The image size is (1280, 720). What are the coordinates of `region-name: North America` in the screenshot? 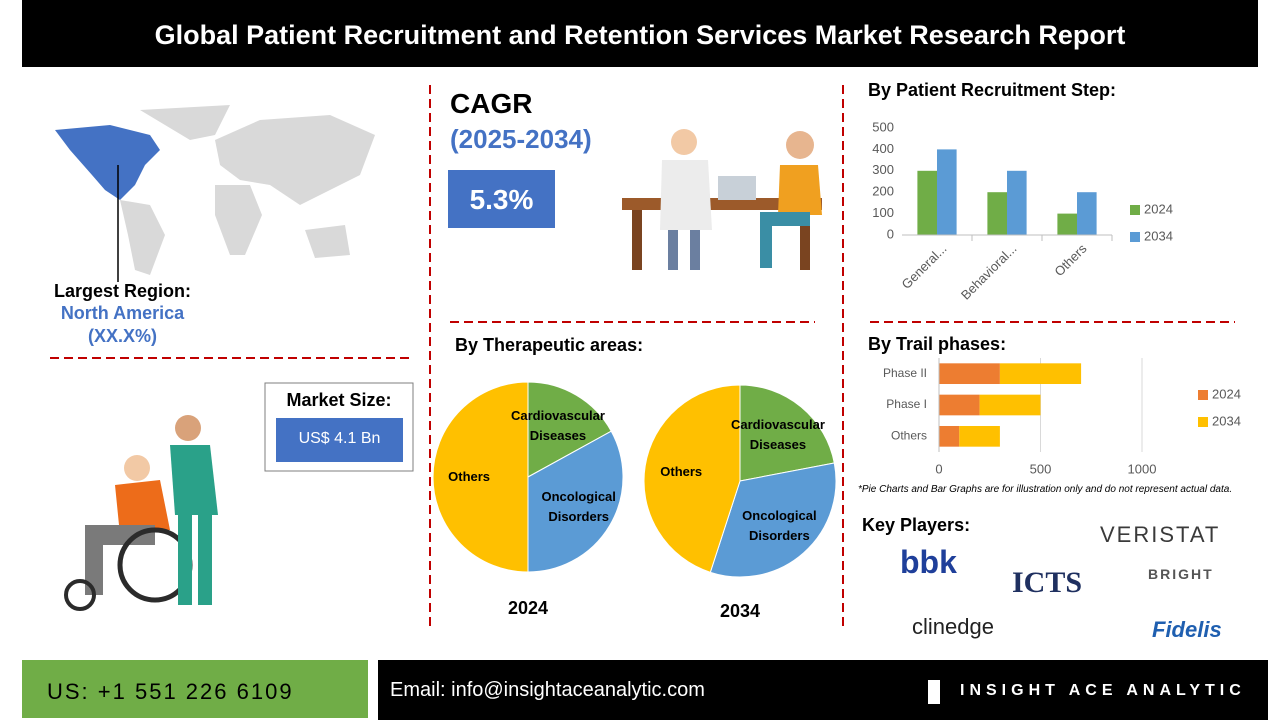 It's located at (122, 313).